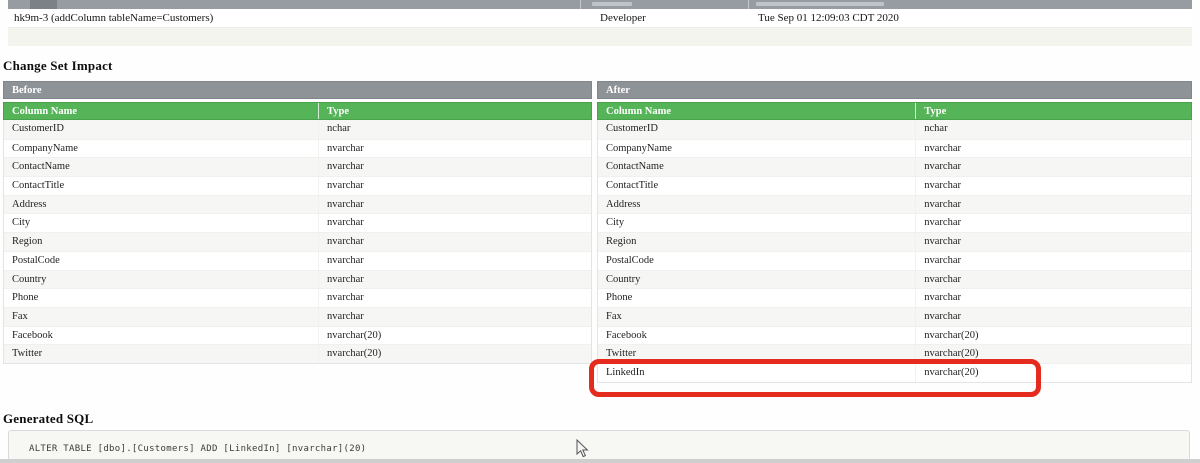 Image resolution: width=1200 pixels, height=463 pixels. What do you see at coordinates (828, 18) in the screenshot?
I see `changeset-date-executed: Tue Sep 01 12:09:03 CDT 2020` at bounding box center [828, 18].